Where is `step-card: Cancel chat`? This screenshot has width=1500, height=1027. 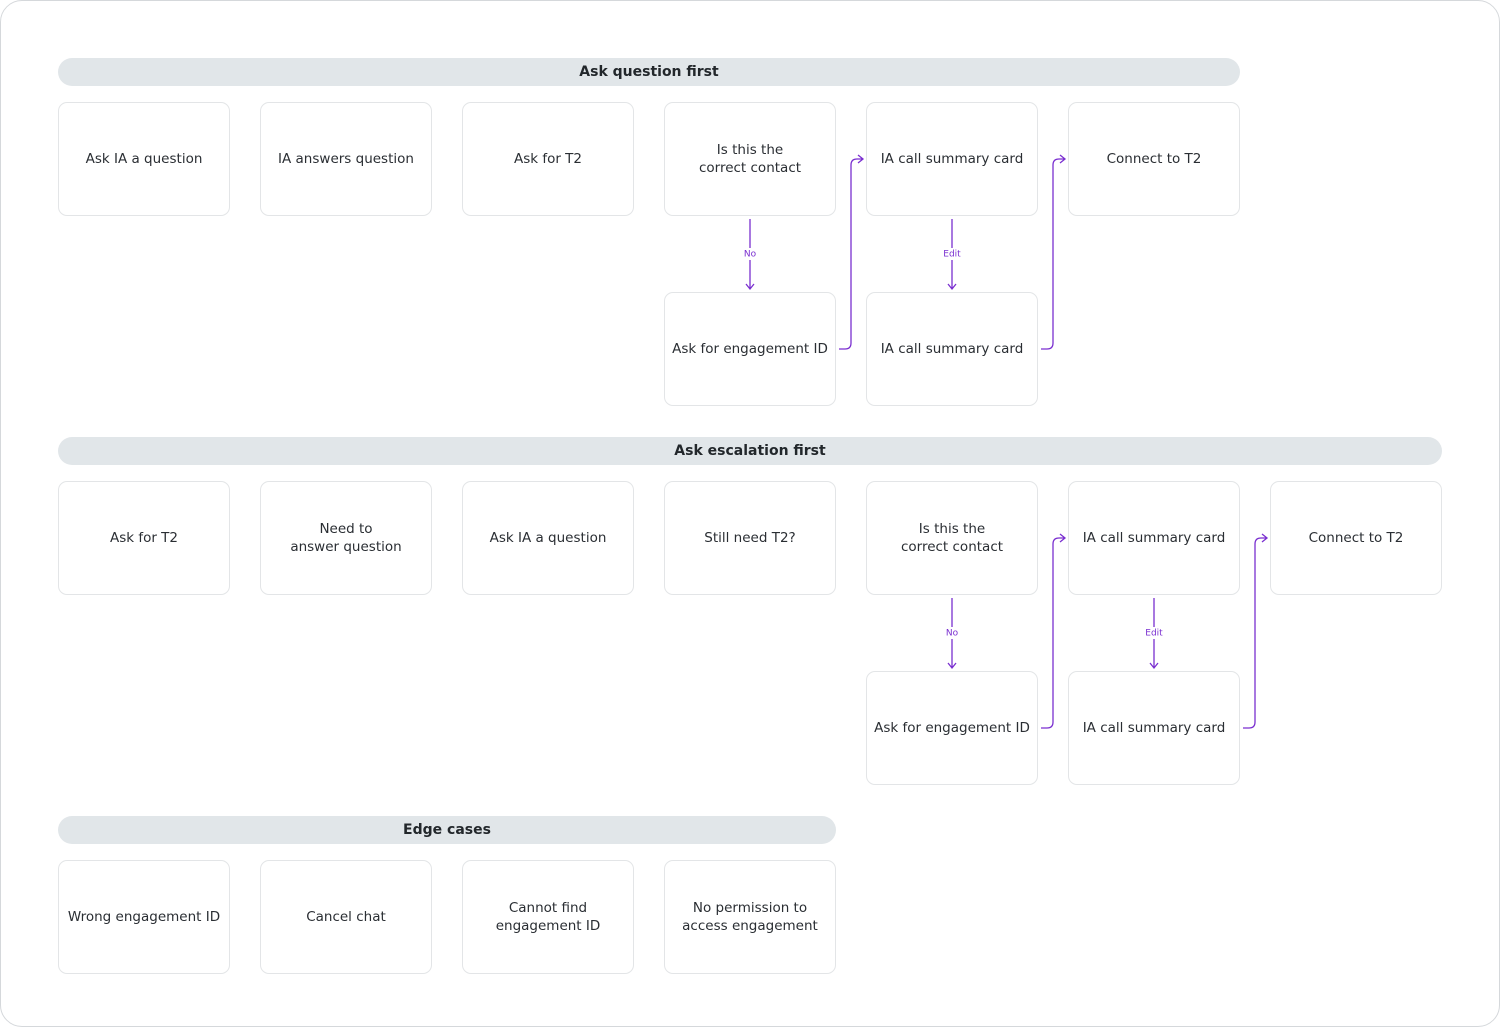
step-card: Cancel chat is located at coordinates (346, 917).